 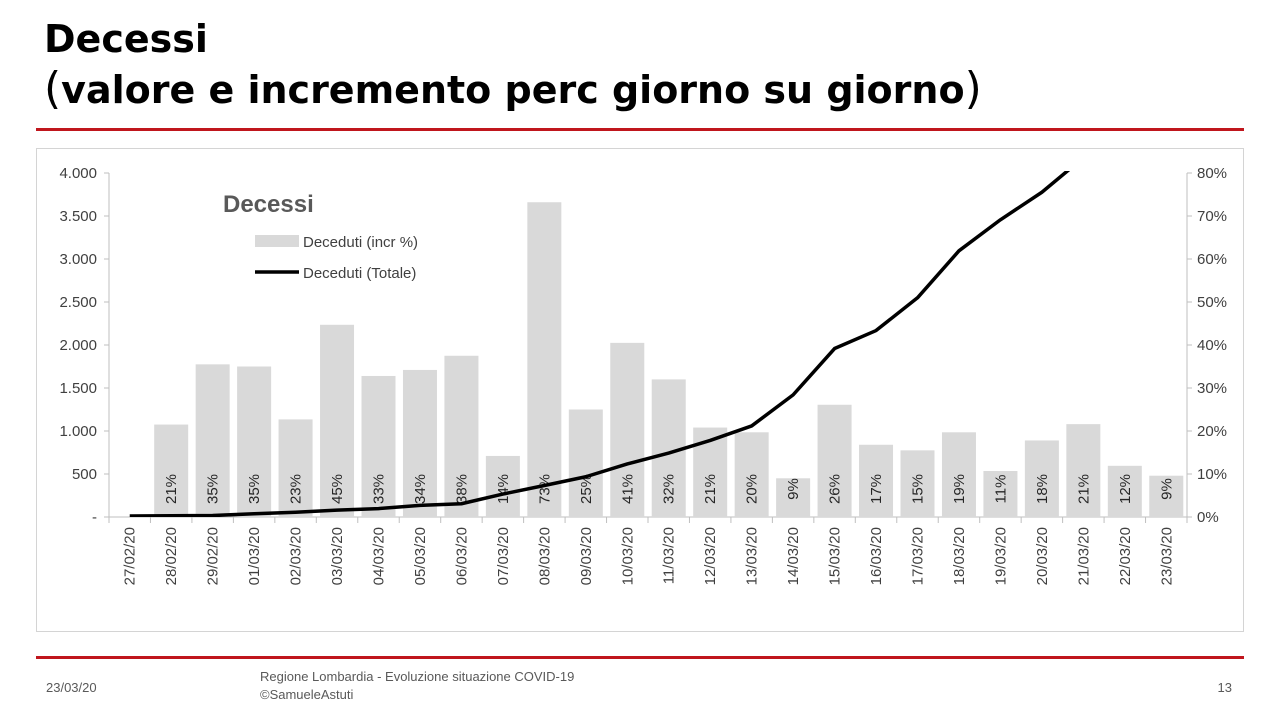 What do you see at coordinates (669, 555) in the screenshot?
I see `x-tick-label: 11/03/20` at bounding box center [669, 555].